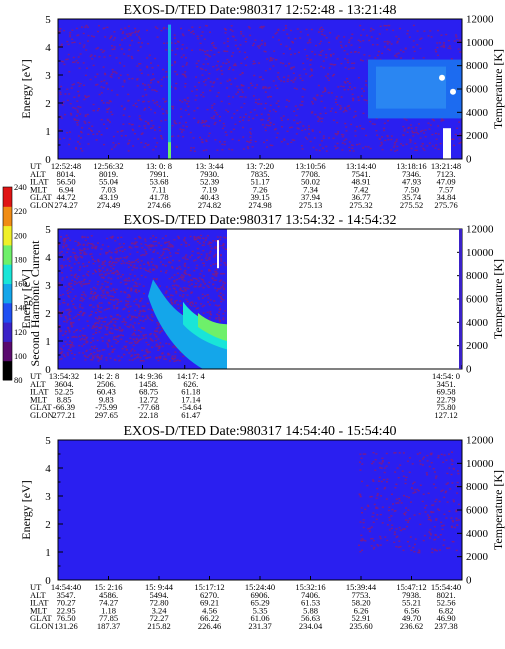  Describe the element at coordinates (20, 259) in the screenshot. I see `colorbar-tick-label: 180` at that location.